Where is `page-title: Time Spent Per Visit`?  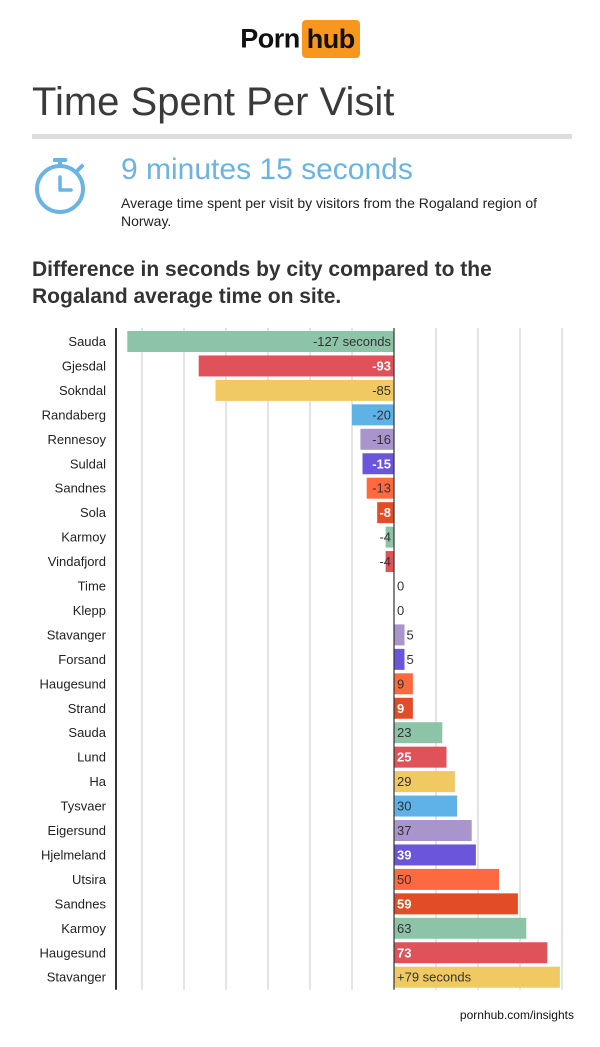 page-title: Time Spent Per Visit is located at coordinates (213, 102).